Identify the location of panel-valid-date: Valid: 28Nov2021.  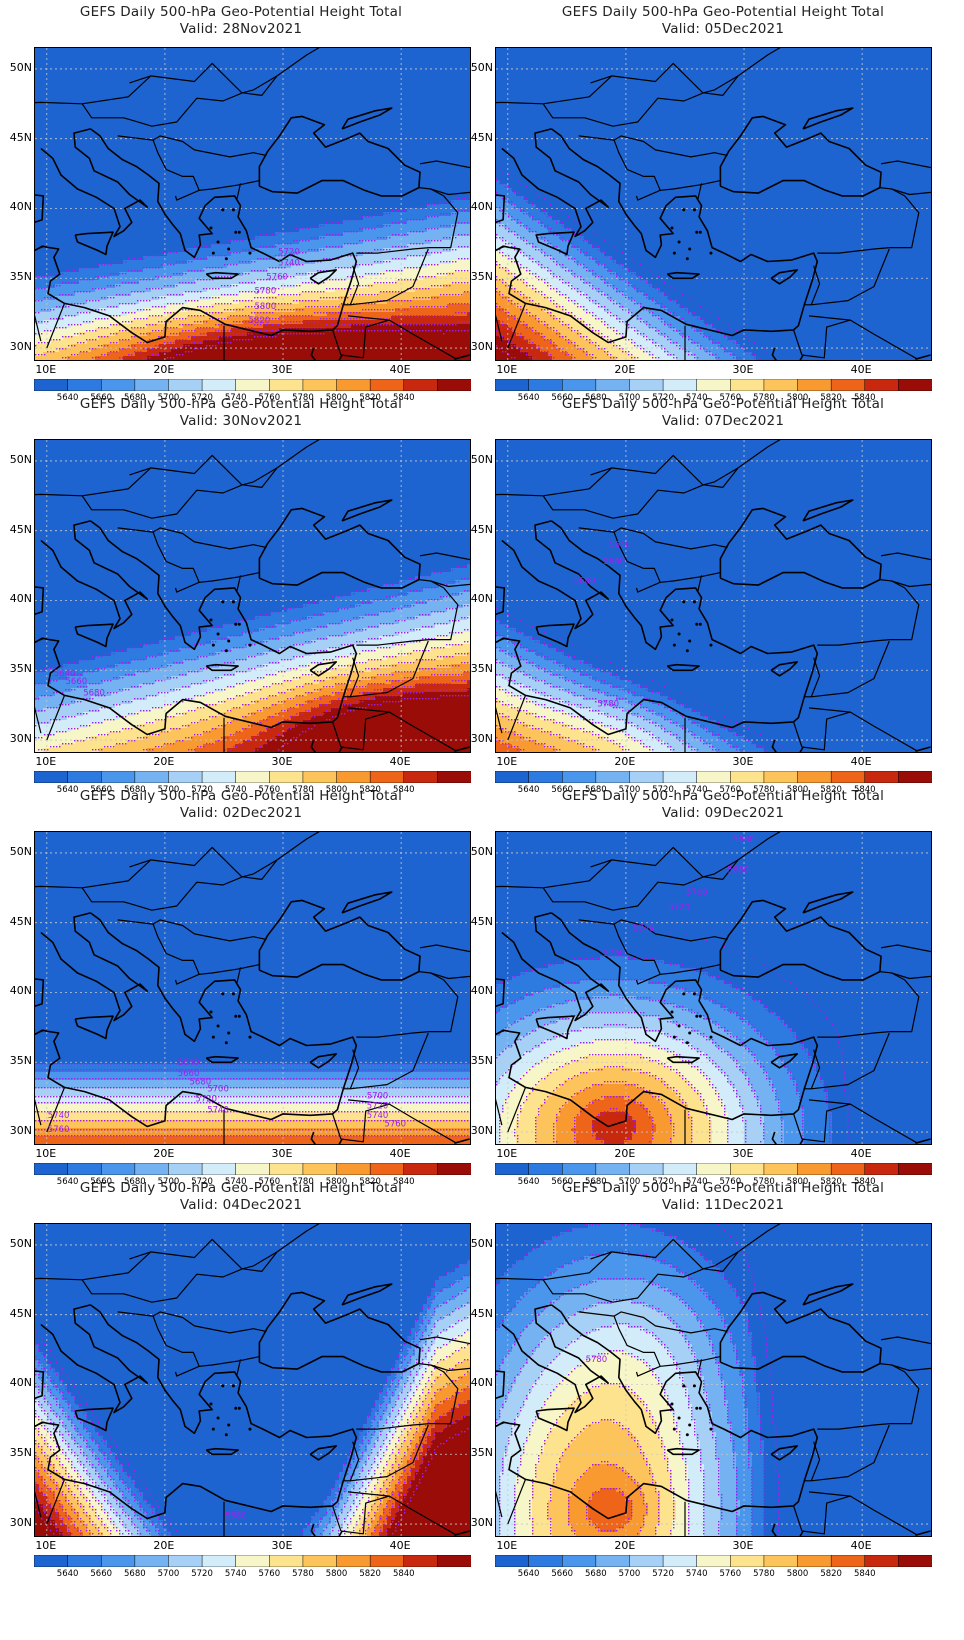
(241, 29).